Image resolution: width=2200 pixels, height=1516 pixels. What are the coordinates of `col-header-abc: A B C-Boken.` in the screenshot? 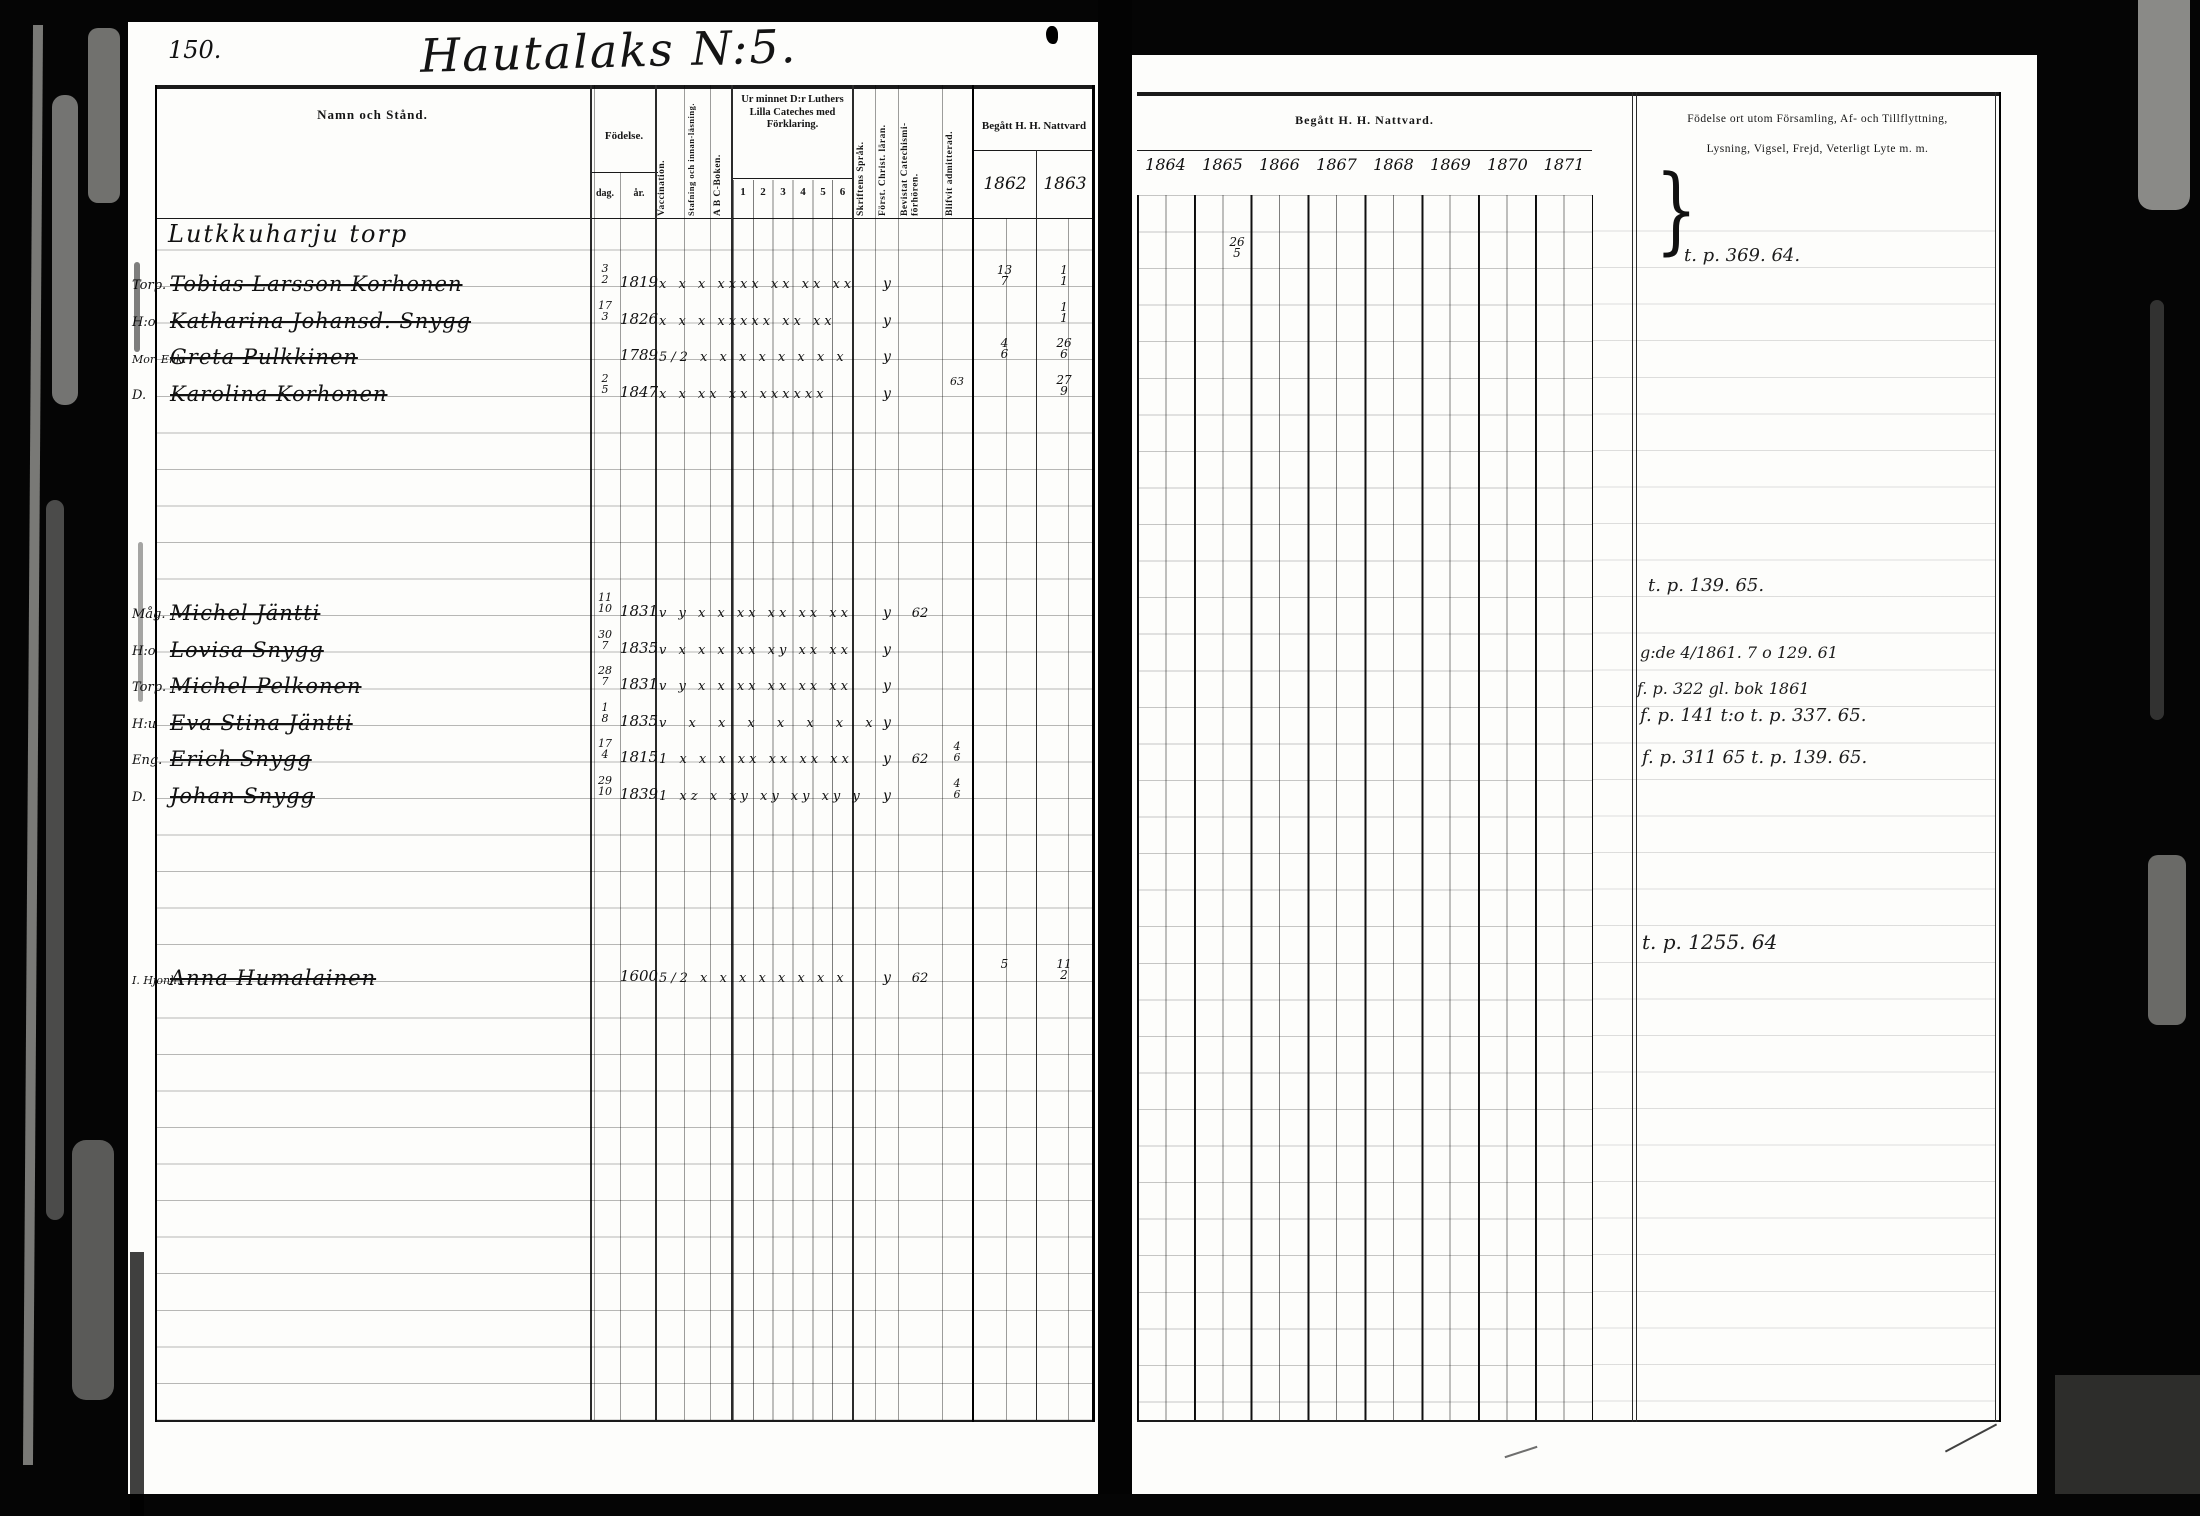 It's located at (718, 185).